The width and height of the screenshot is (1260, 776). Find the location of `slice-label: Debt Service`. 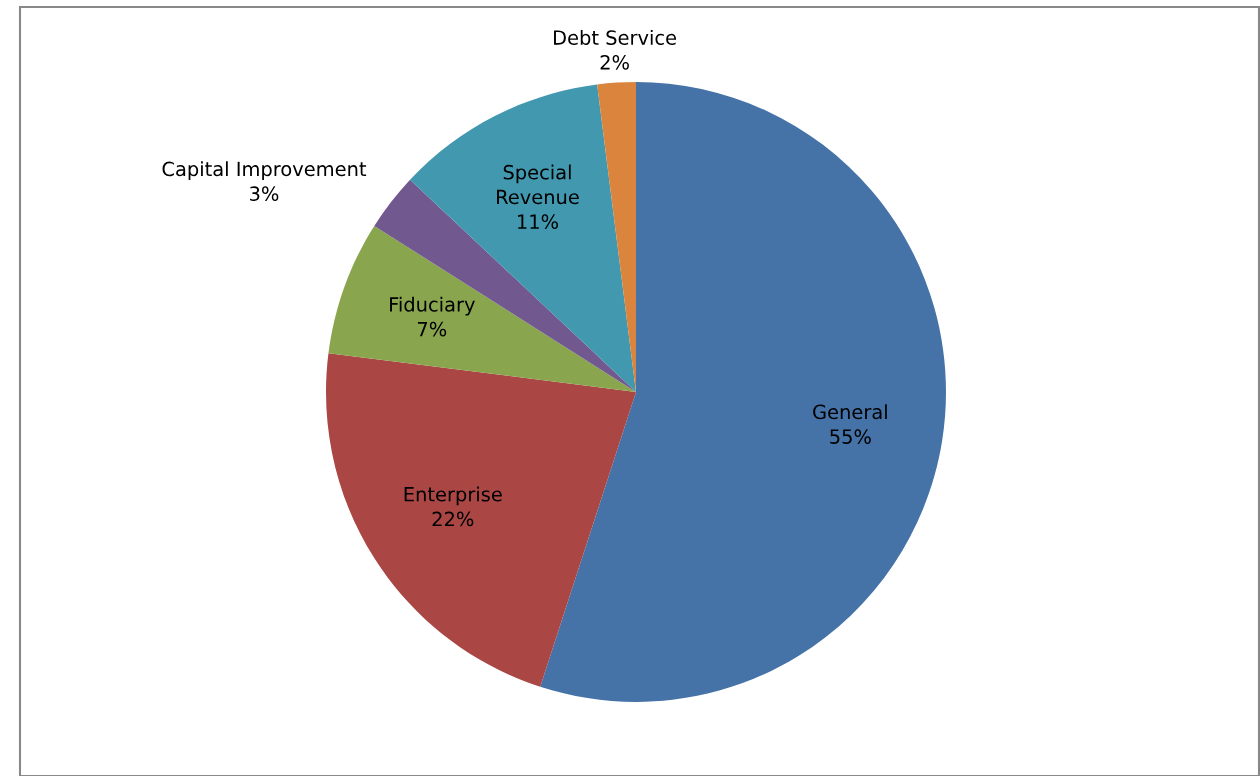

slice-label: Debt Service is located at coordinates (615, 37).